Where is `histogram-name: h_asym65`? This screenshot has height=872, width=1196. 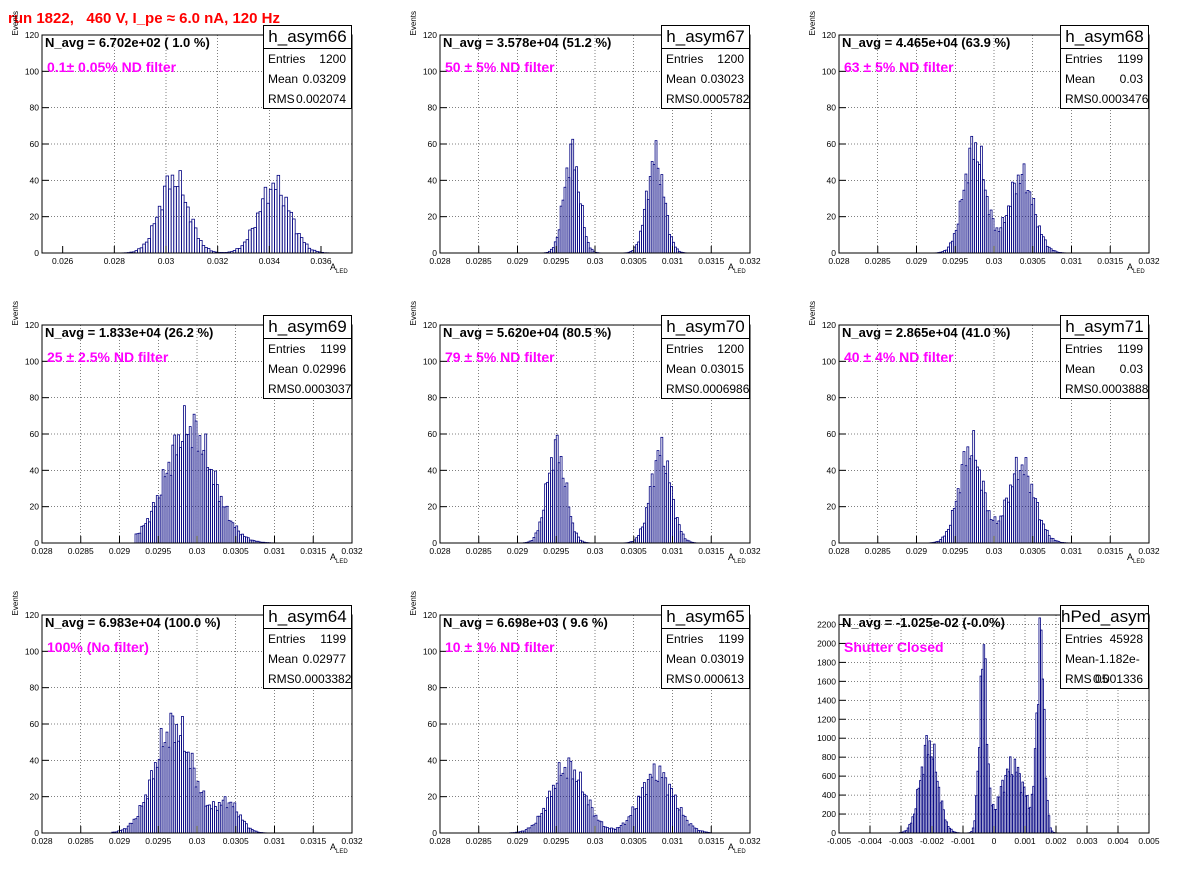 histogram-name: h_asym65 is located at coordinates (705, 617).